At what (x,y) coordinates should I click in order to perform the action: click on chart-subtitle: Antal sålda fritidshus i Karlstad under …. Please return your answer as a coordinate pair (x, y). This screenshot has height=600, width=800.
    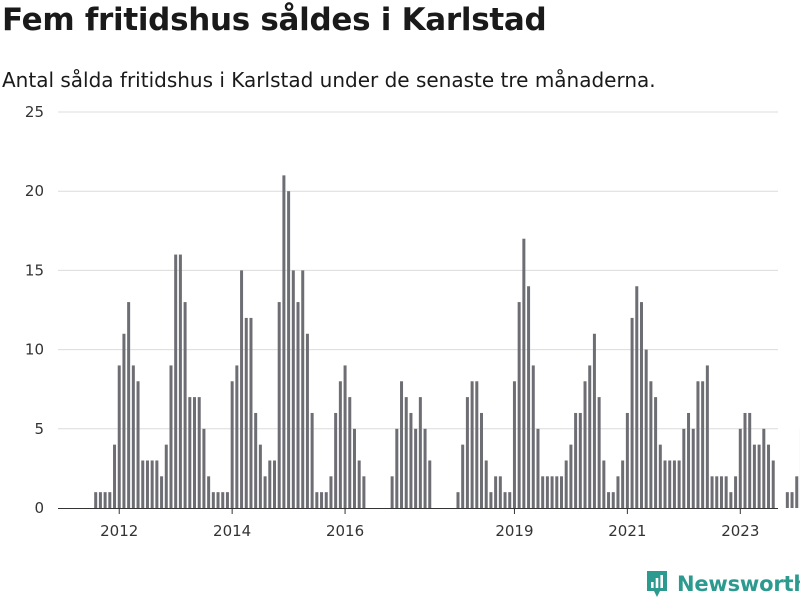
    Looking at the image, I should click on (329, 80).